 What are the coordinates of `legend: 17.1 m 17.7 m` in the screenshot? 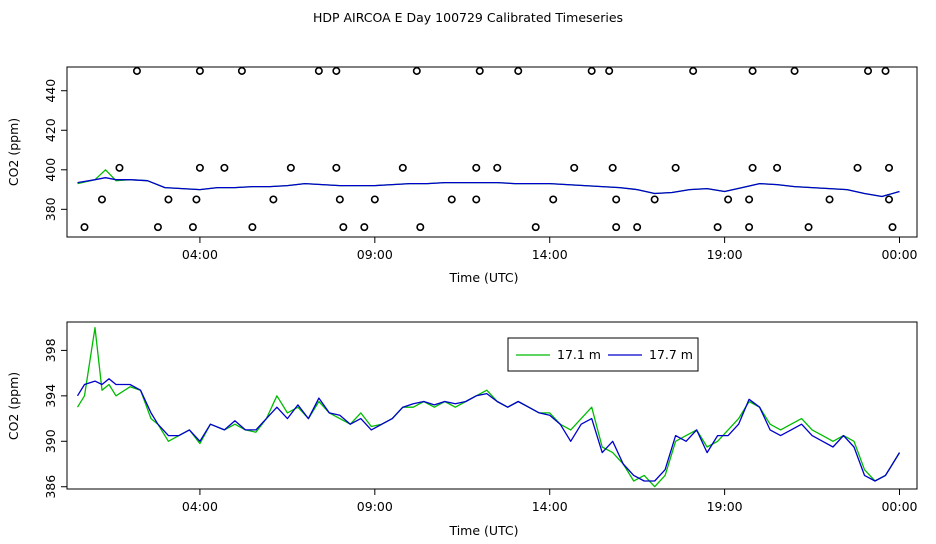 It's located at (603, 354).